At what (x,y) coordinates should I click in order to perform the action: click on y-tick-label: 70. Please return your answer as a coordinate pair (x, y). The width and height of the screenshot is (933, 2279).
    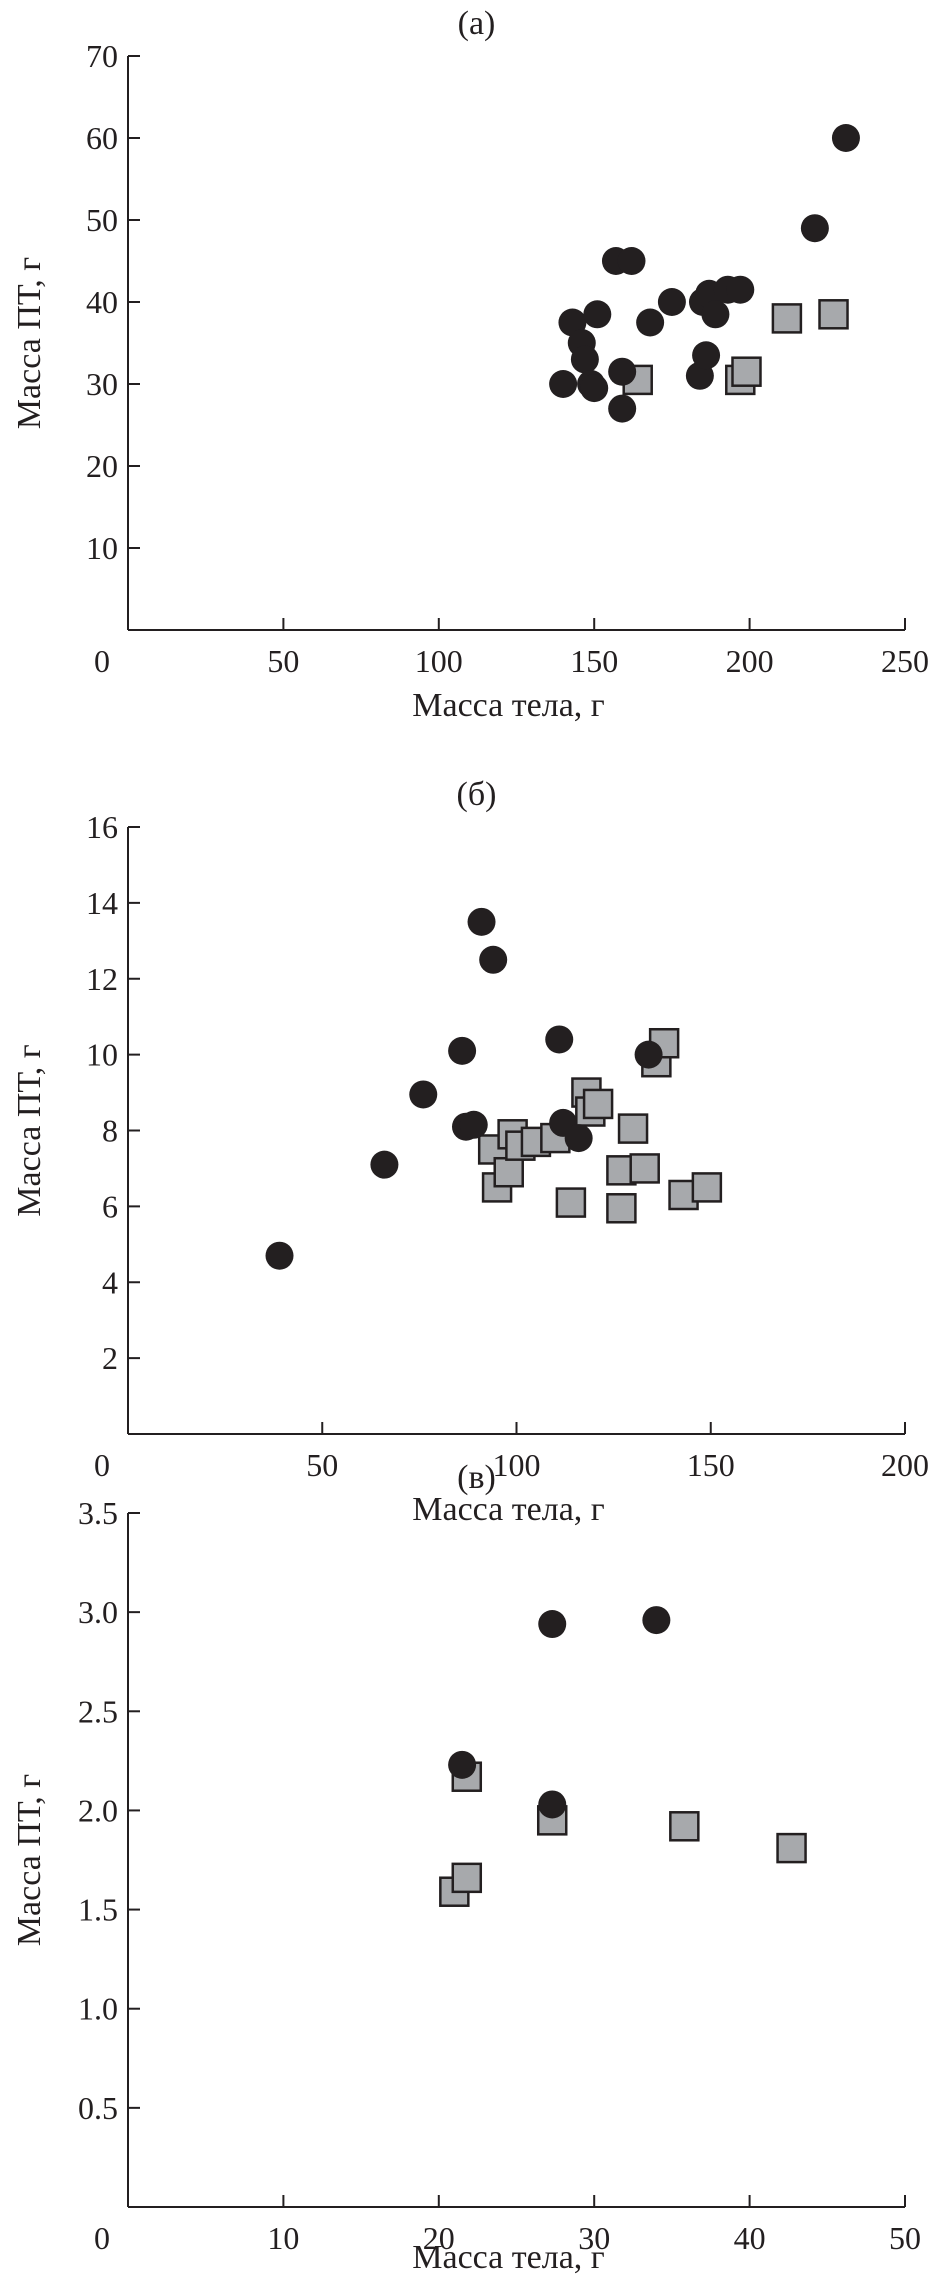
    Looking at the image, I should click on (102, 56).